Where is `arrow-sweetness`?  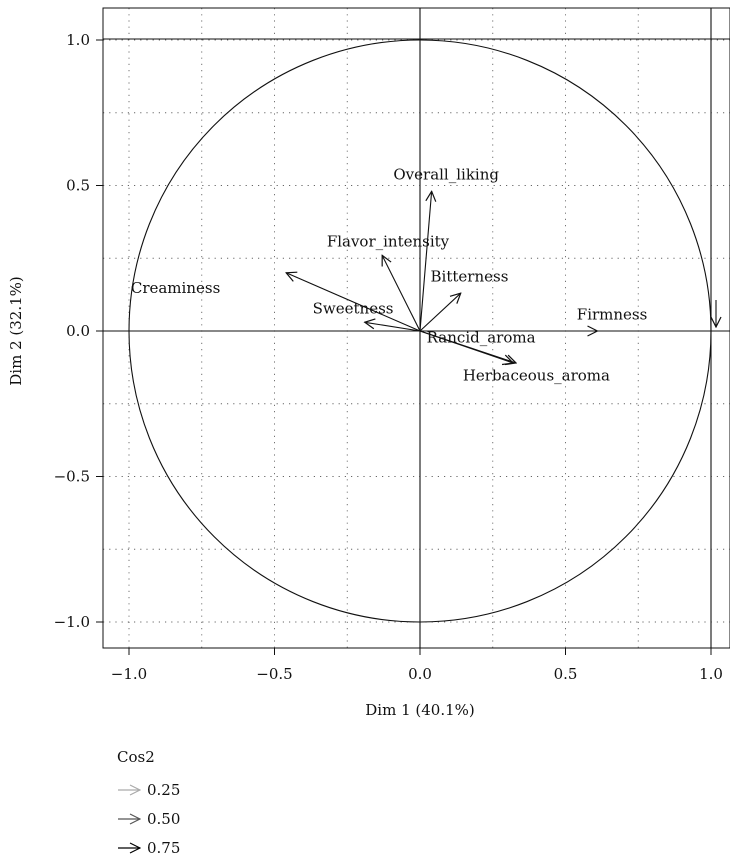
arrow-sweetness is located at coordinates (393, 327).